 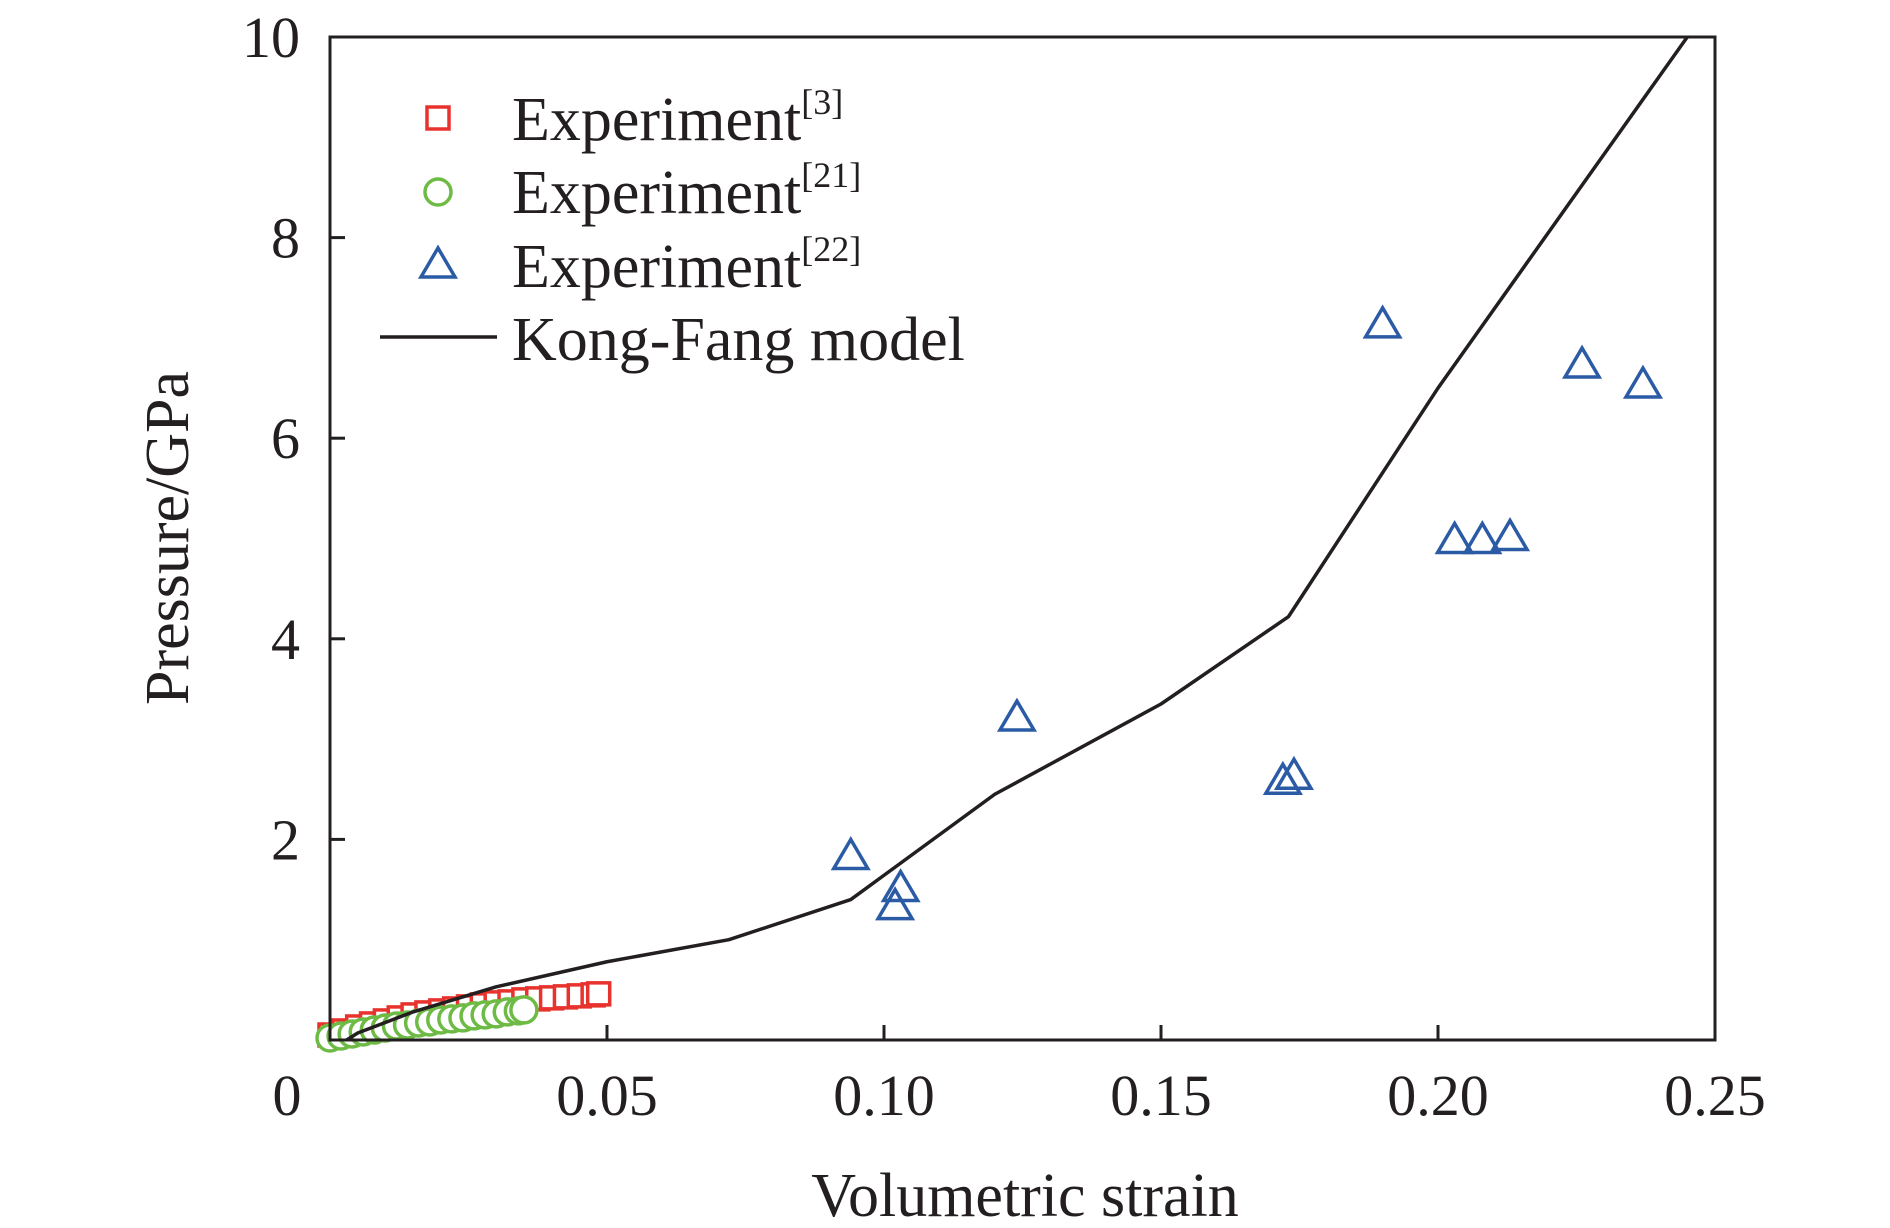 I want to click on legend-label-exp3-ref: [3], so click(x=822, y=102).